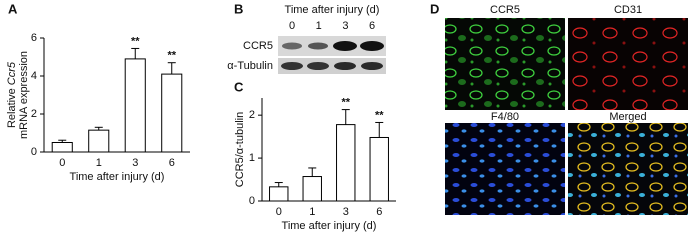 The width and height of the screenshot is (700, 240). Describe the element at coordinates (258, 46) in the screenshot. I see `blot-row-label: CCR5` at that location.